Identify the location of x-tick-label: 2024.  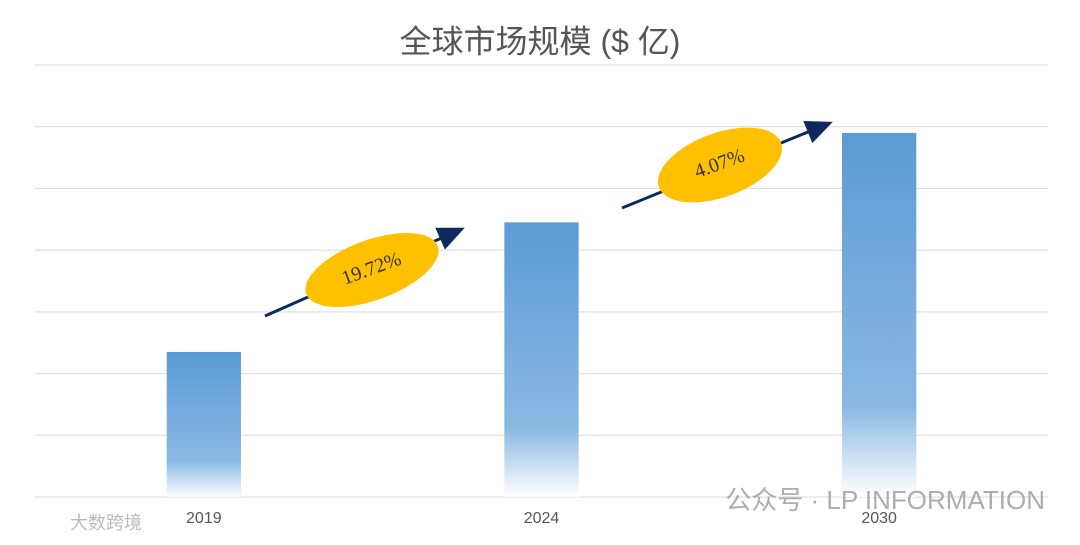
(542, 518).